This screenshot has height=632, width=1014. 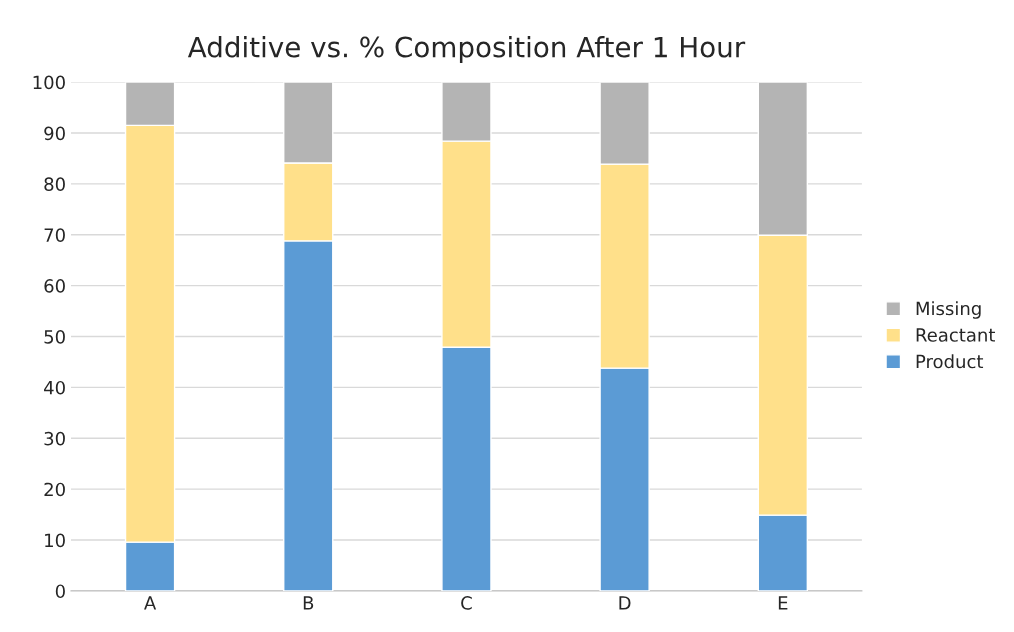 I want to click on x-tick-label: A, so click(x=150, y=603).